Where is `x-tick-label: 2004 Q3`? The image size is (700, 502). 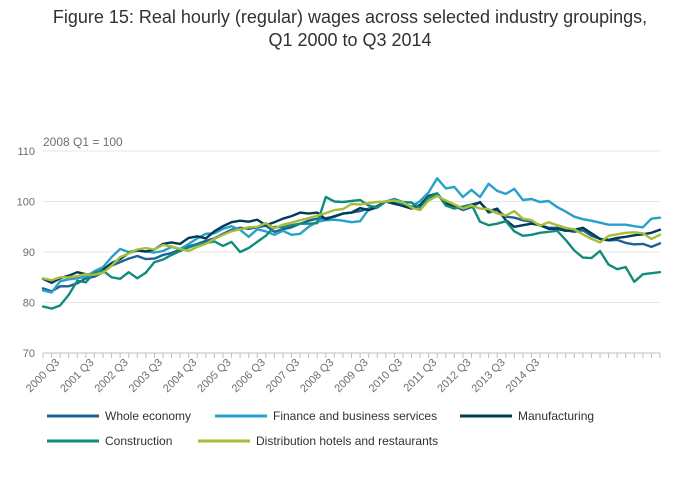
x-tick-label: 2004 Q3 is located at coordinates (180, 376).